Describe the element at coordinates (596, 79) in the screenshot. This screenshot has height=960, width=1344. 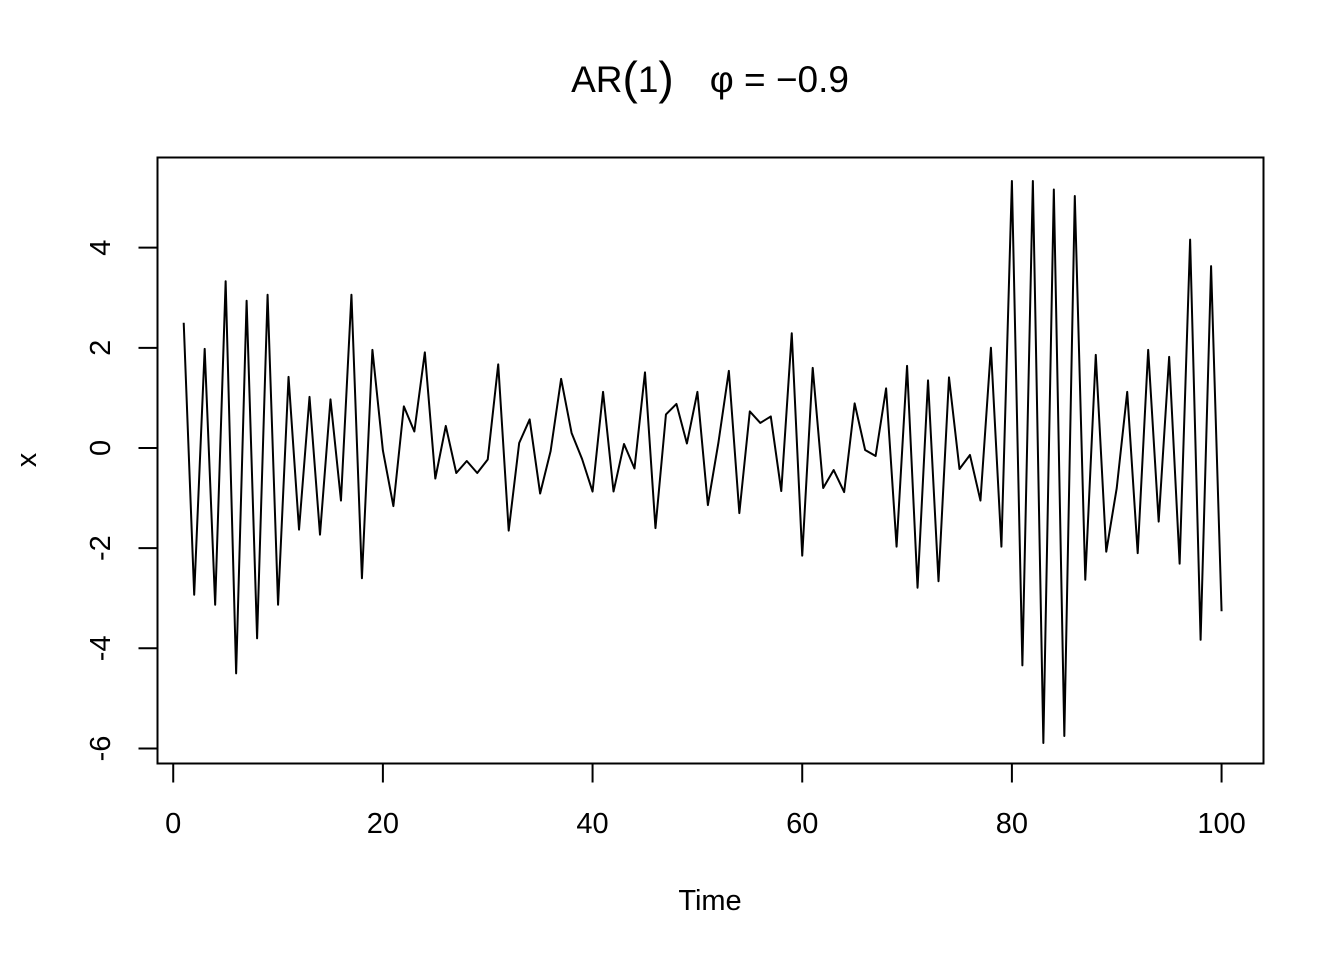
I see `title-ar: AR` at that location.